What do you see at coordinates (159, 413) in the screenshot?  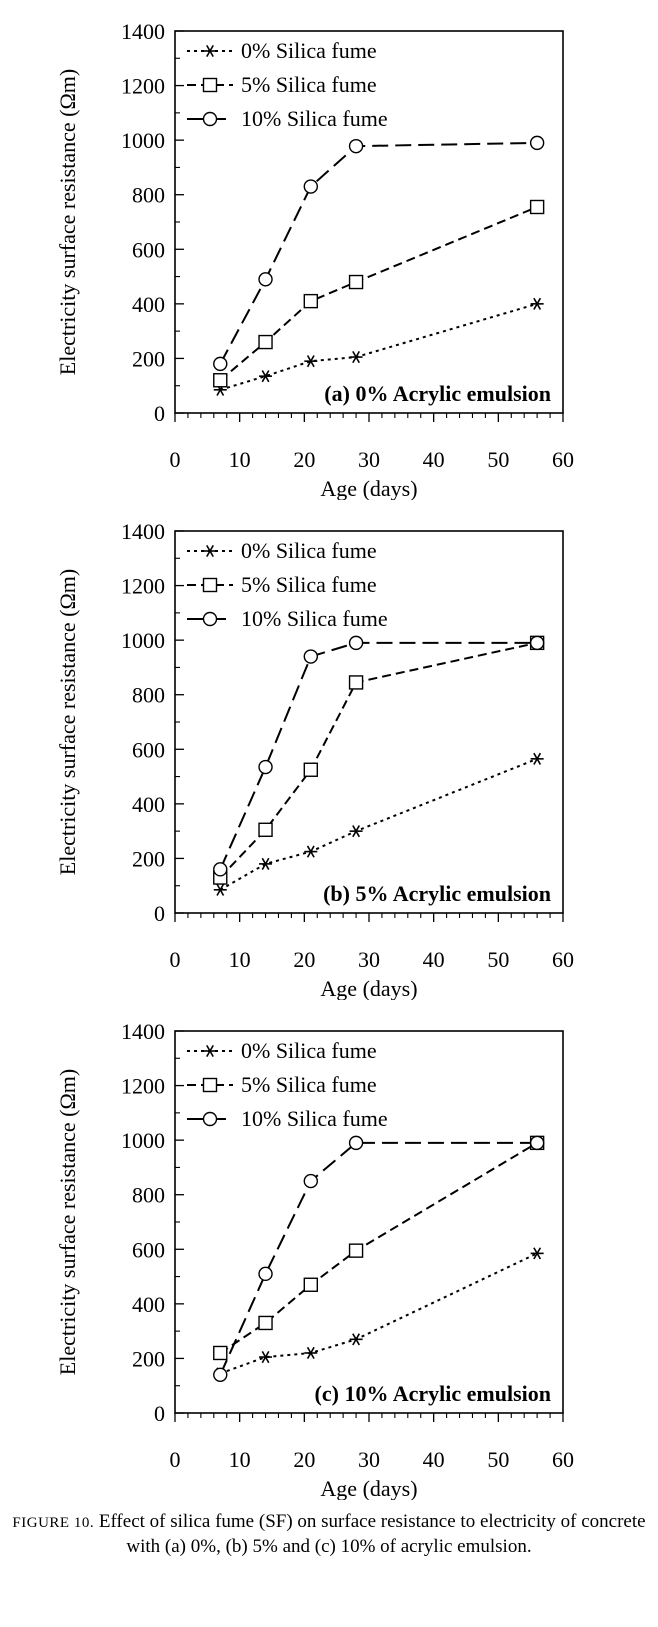 I see `y-tick-label: 0` at bounding box center [159, 413].